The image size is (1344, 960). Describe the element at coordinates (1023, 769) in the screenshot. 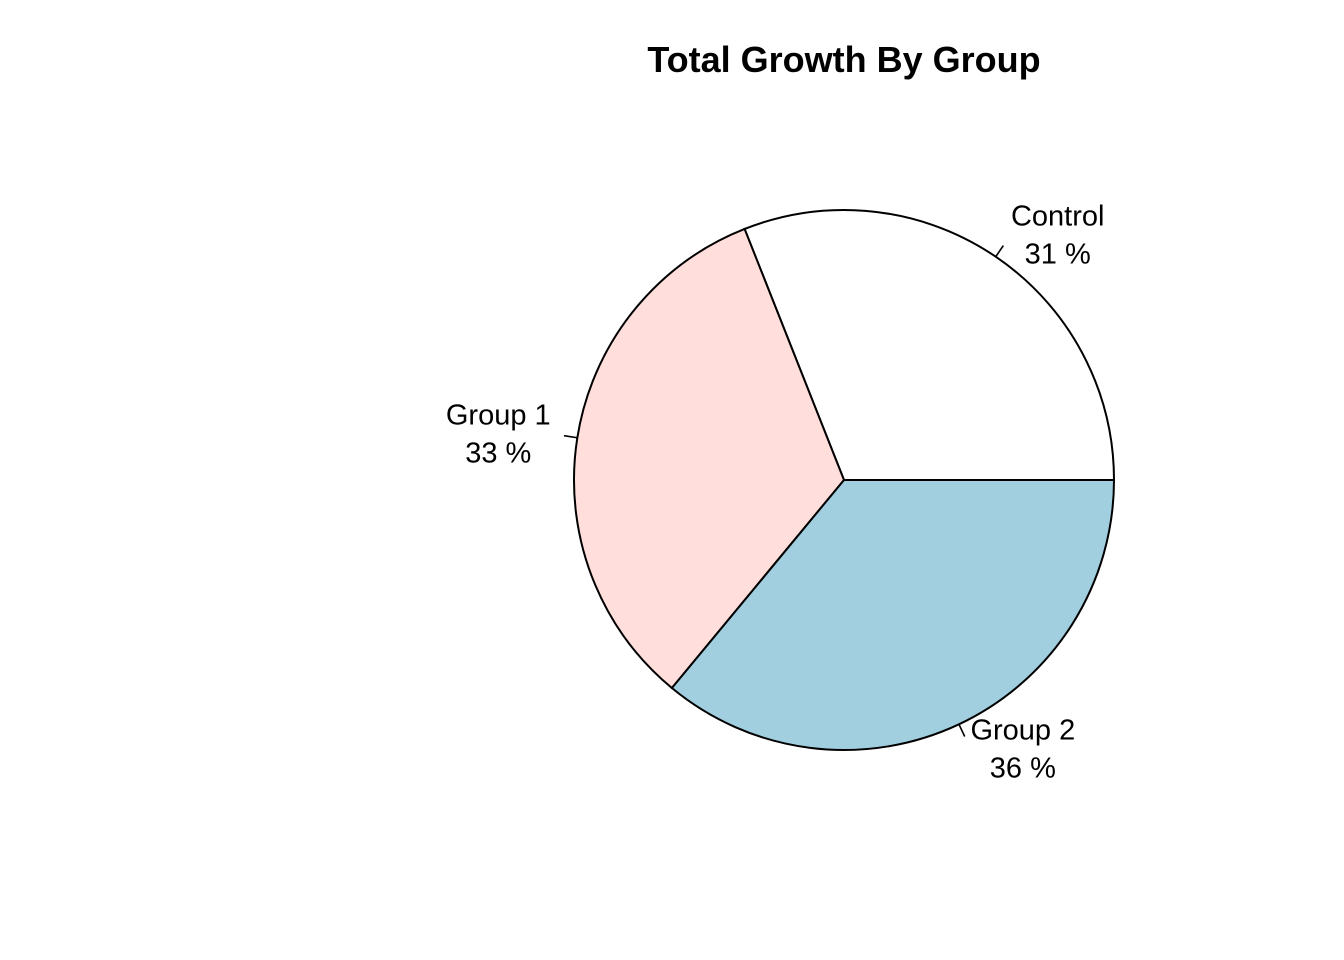

I see `slice-percent-label: 36 %` at that location.